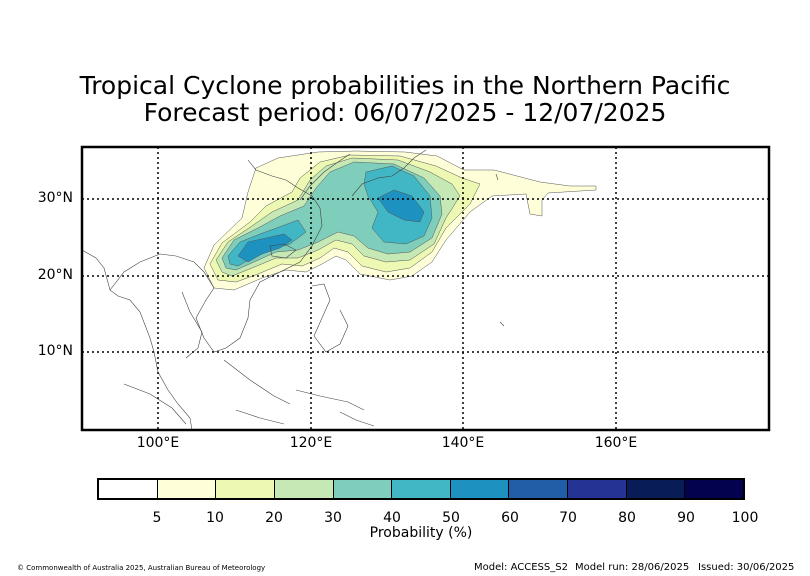 The image size is (810, 576). I want to click on colorbar-tick: 100, so click(745, 518).